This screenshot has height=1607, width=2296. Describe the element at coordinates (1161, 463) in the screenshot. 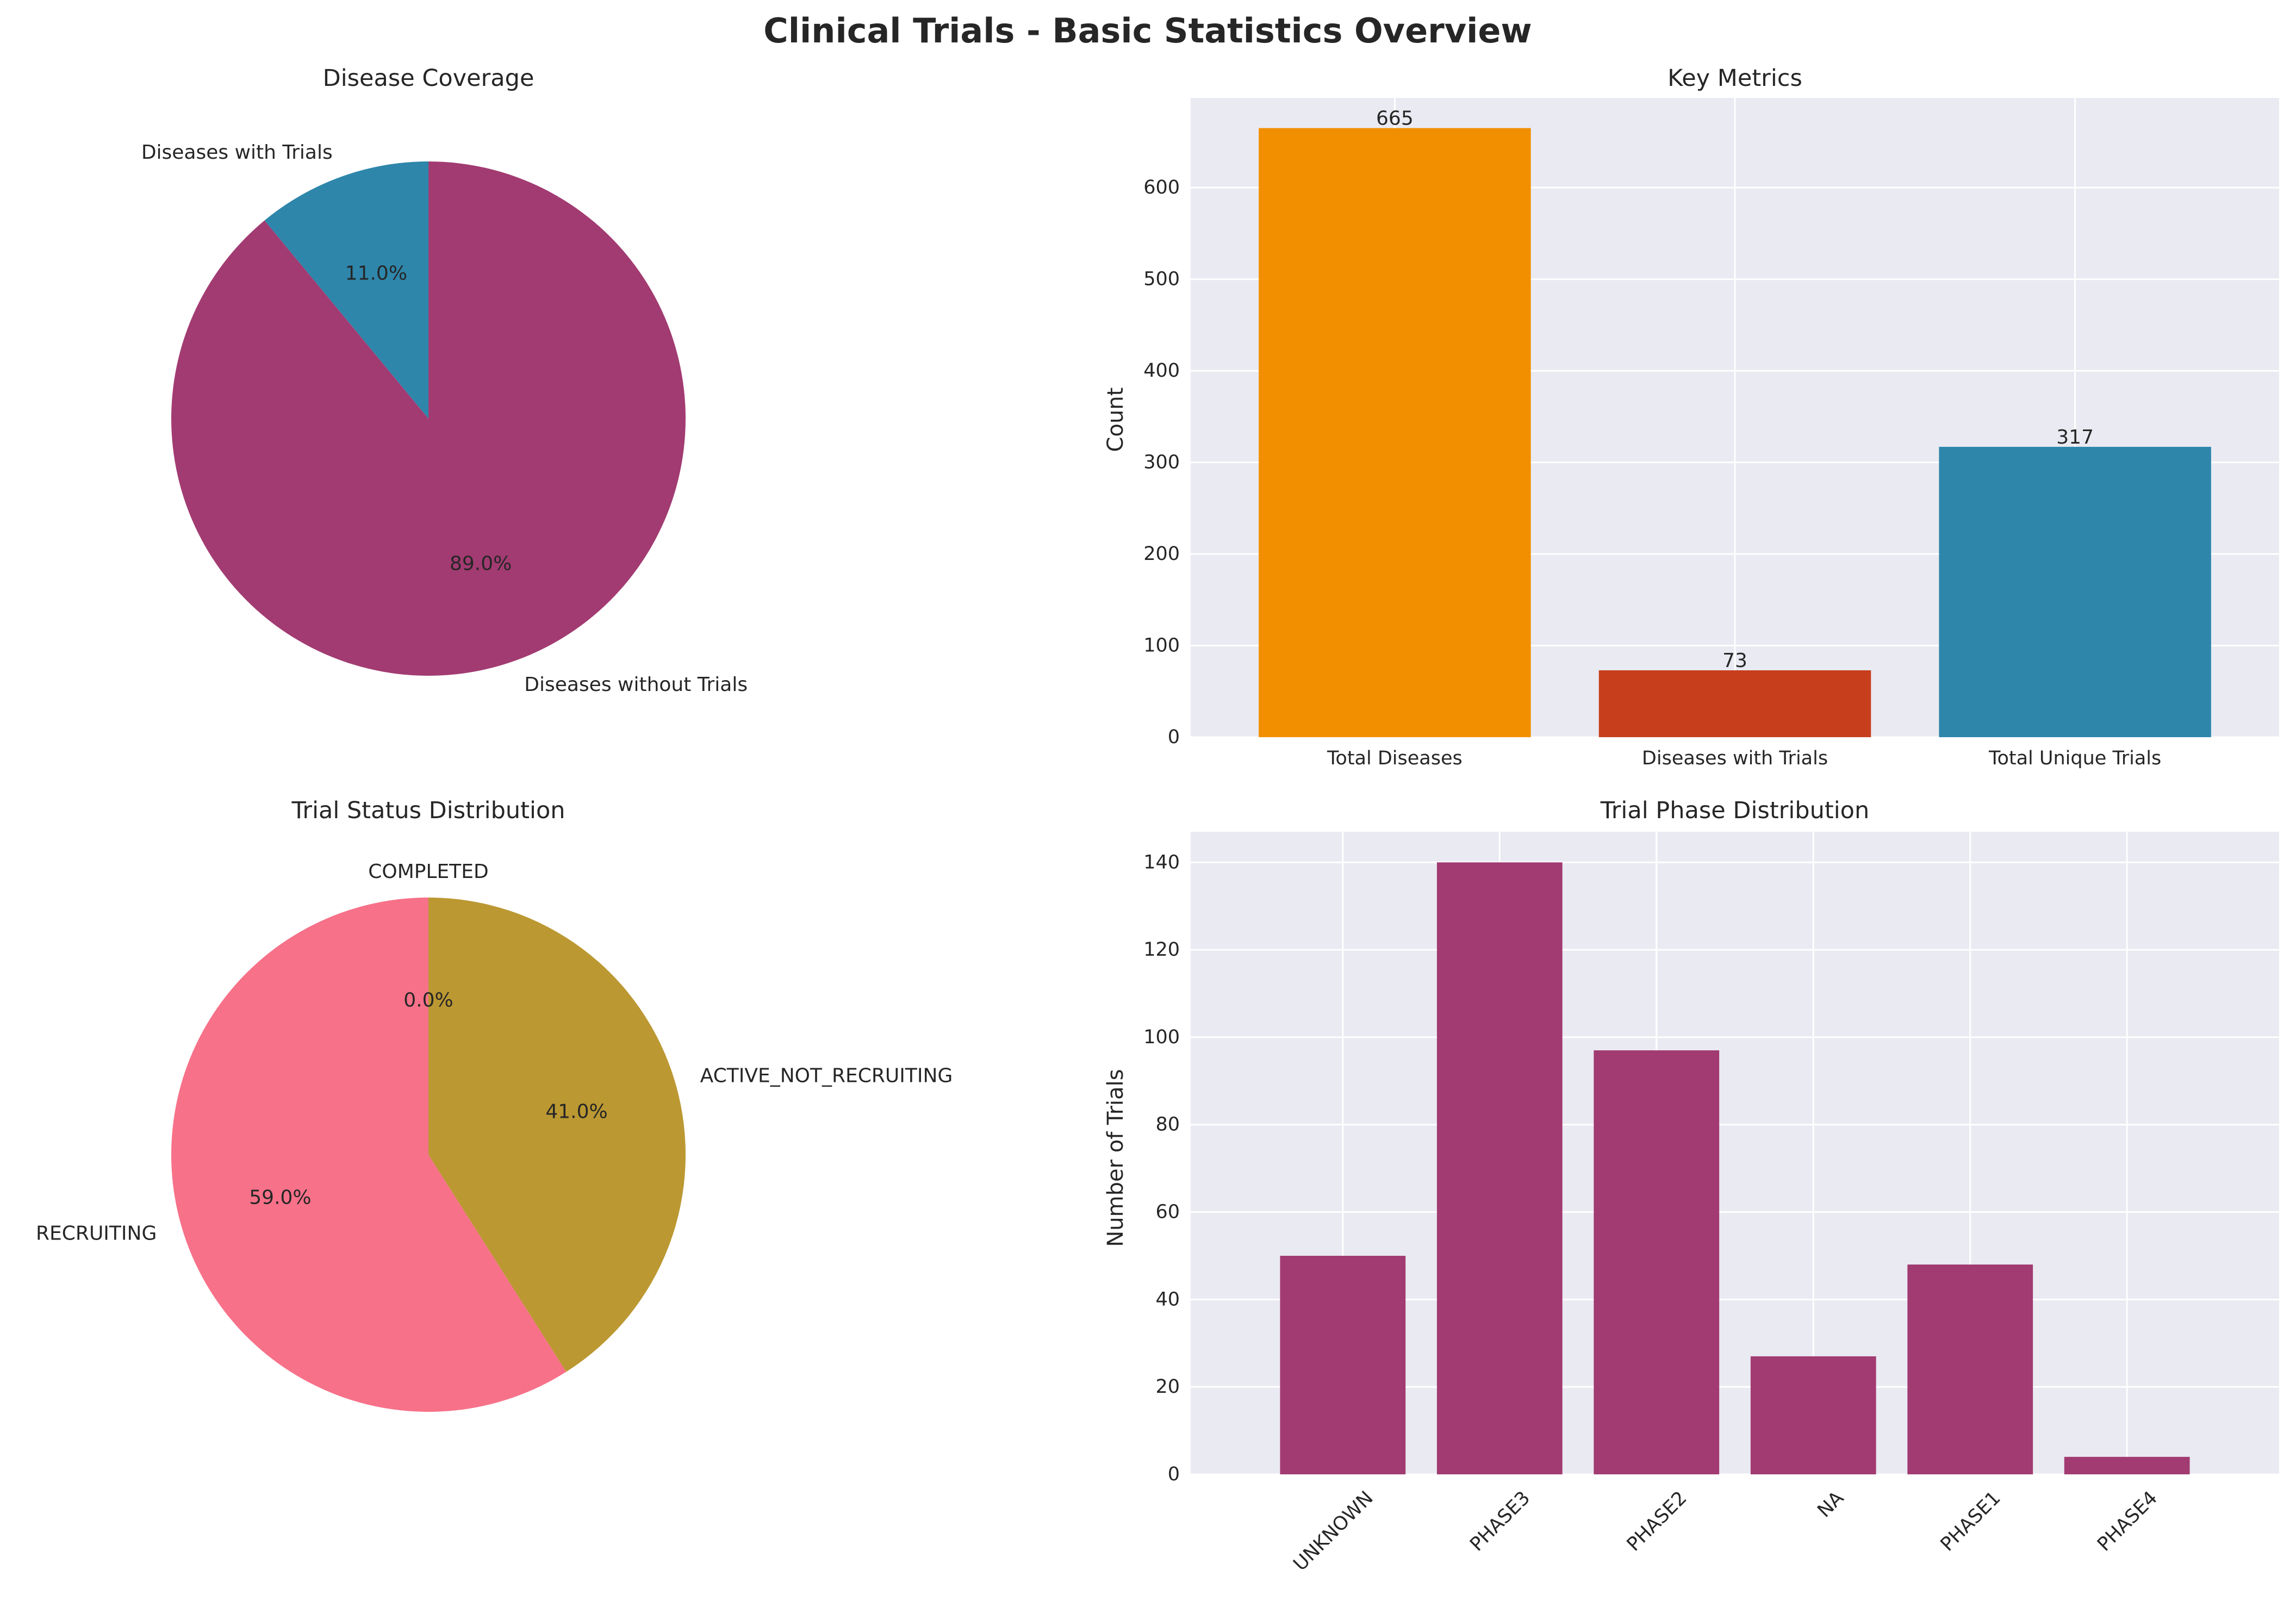

I see `y-tick-label: 300` at that location.